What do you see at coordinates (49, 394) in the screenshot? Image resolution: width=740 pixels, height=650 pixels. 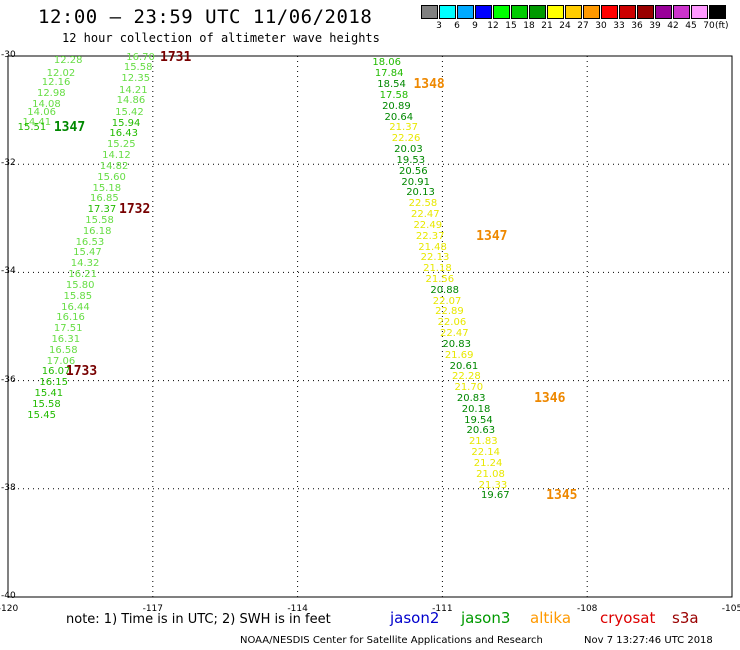 I see `wave-height-reading: 15.41` at bounding box center [49, 394].